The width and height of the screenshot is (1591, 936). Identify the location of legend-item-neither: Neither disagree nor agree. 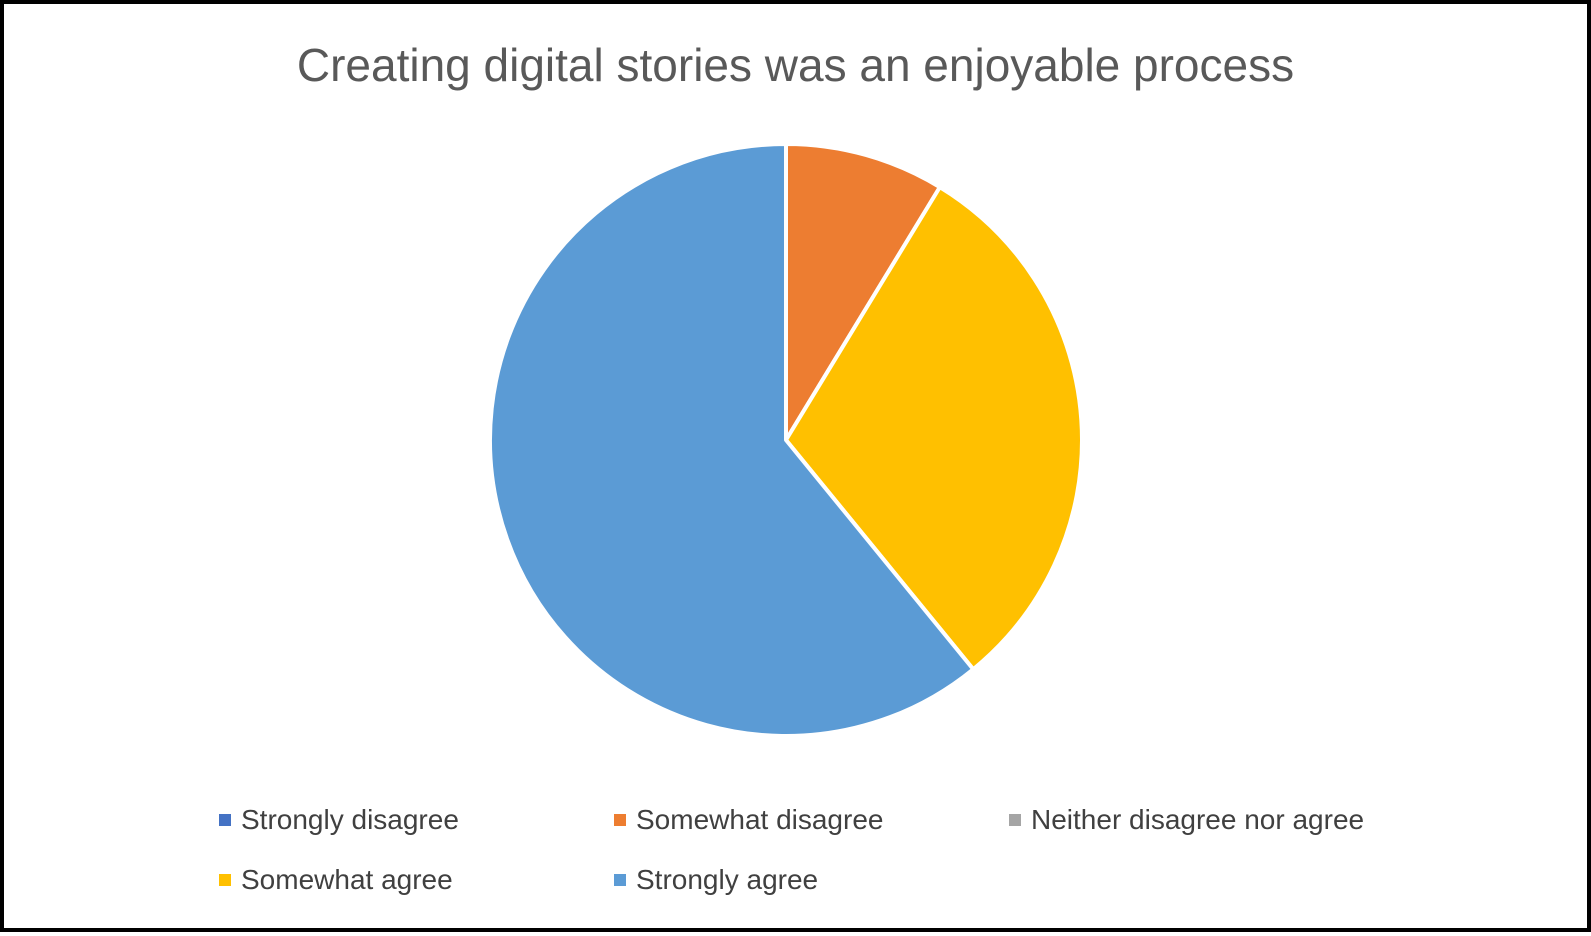
(1206, 820).